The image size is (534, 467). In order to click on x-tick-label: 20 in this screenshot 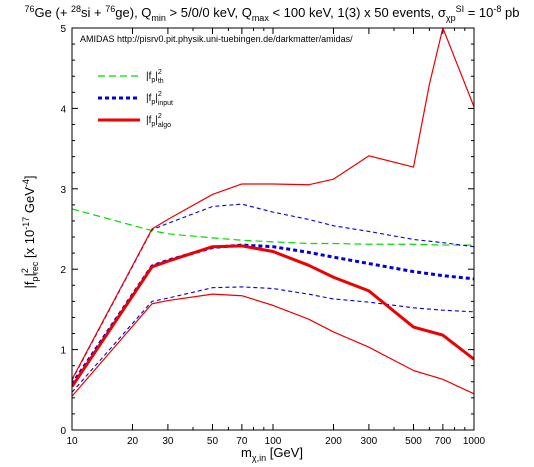, I will do `click(133, 441)`.